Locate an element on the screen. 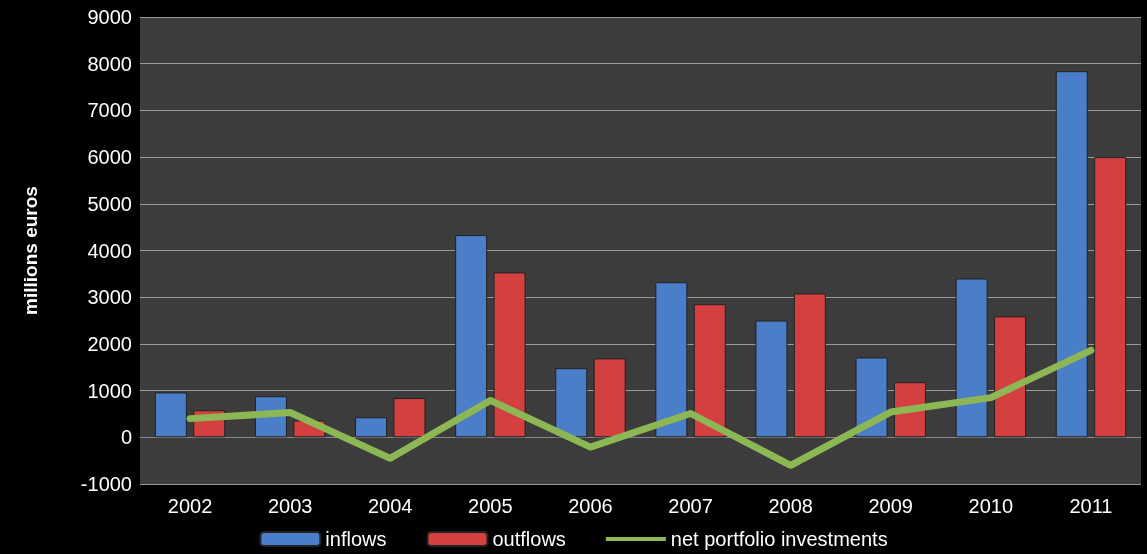  legend-label: outflows is located at coordinates (529, 539).